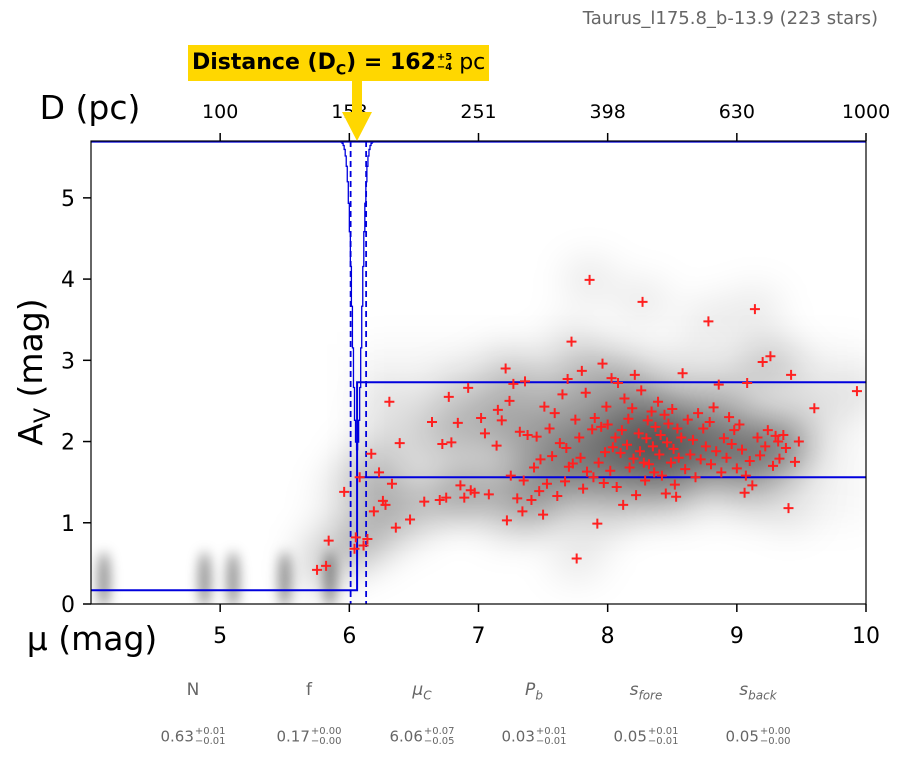  Describe the element at coordinates (646, 736) in the screenshot. I see `param-value: 0.05 +0.01 −0.01` at that location.